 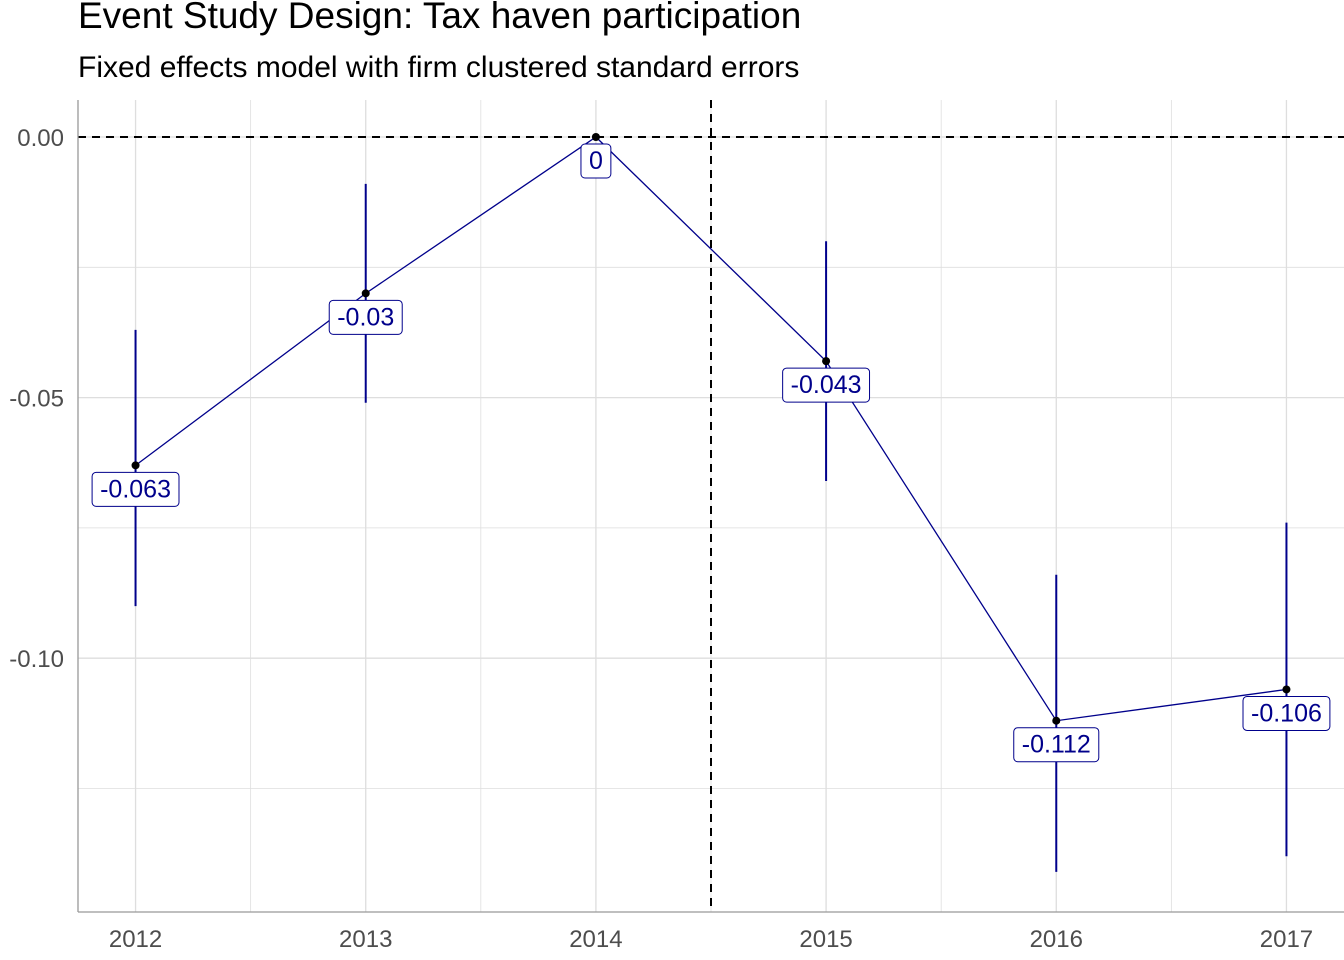 What do you see at coordinates (135, 939) in the screenshot?
I see `x-tick-label: 2012` at bounding box center [135, 939].